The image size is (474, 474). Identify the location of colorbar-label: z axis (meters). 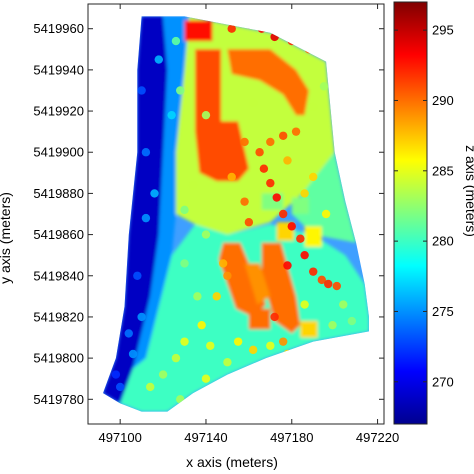
(468, 191).